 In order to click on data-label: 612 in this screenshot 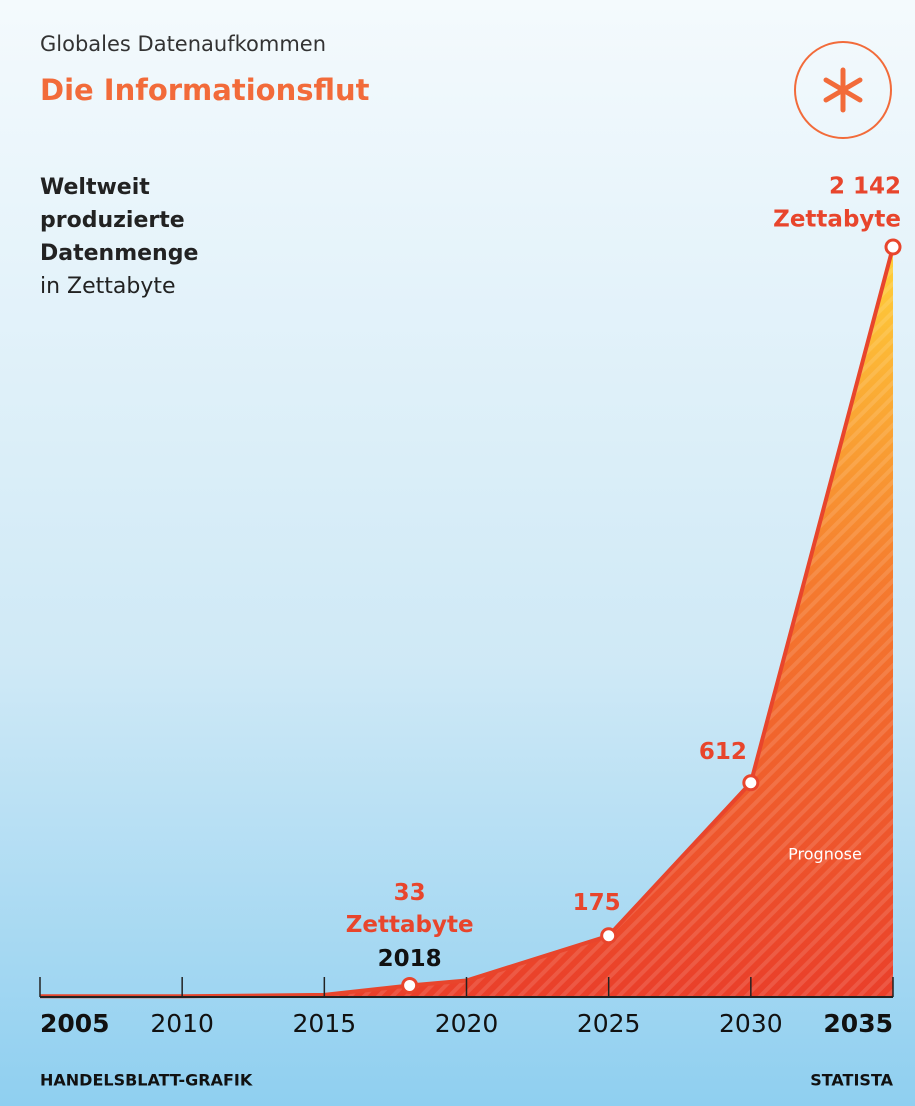, I will do `click(723, 752)`.